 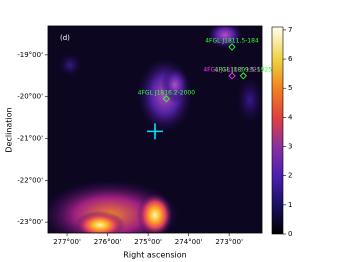 I want to click on target-cross, so click(x=155, y=131).